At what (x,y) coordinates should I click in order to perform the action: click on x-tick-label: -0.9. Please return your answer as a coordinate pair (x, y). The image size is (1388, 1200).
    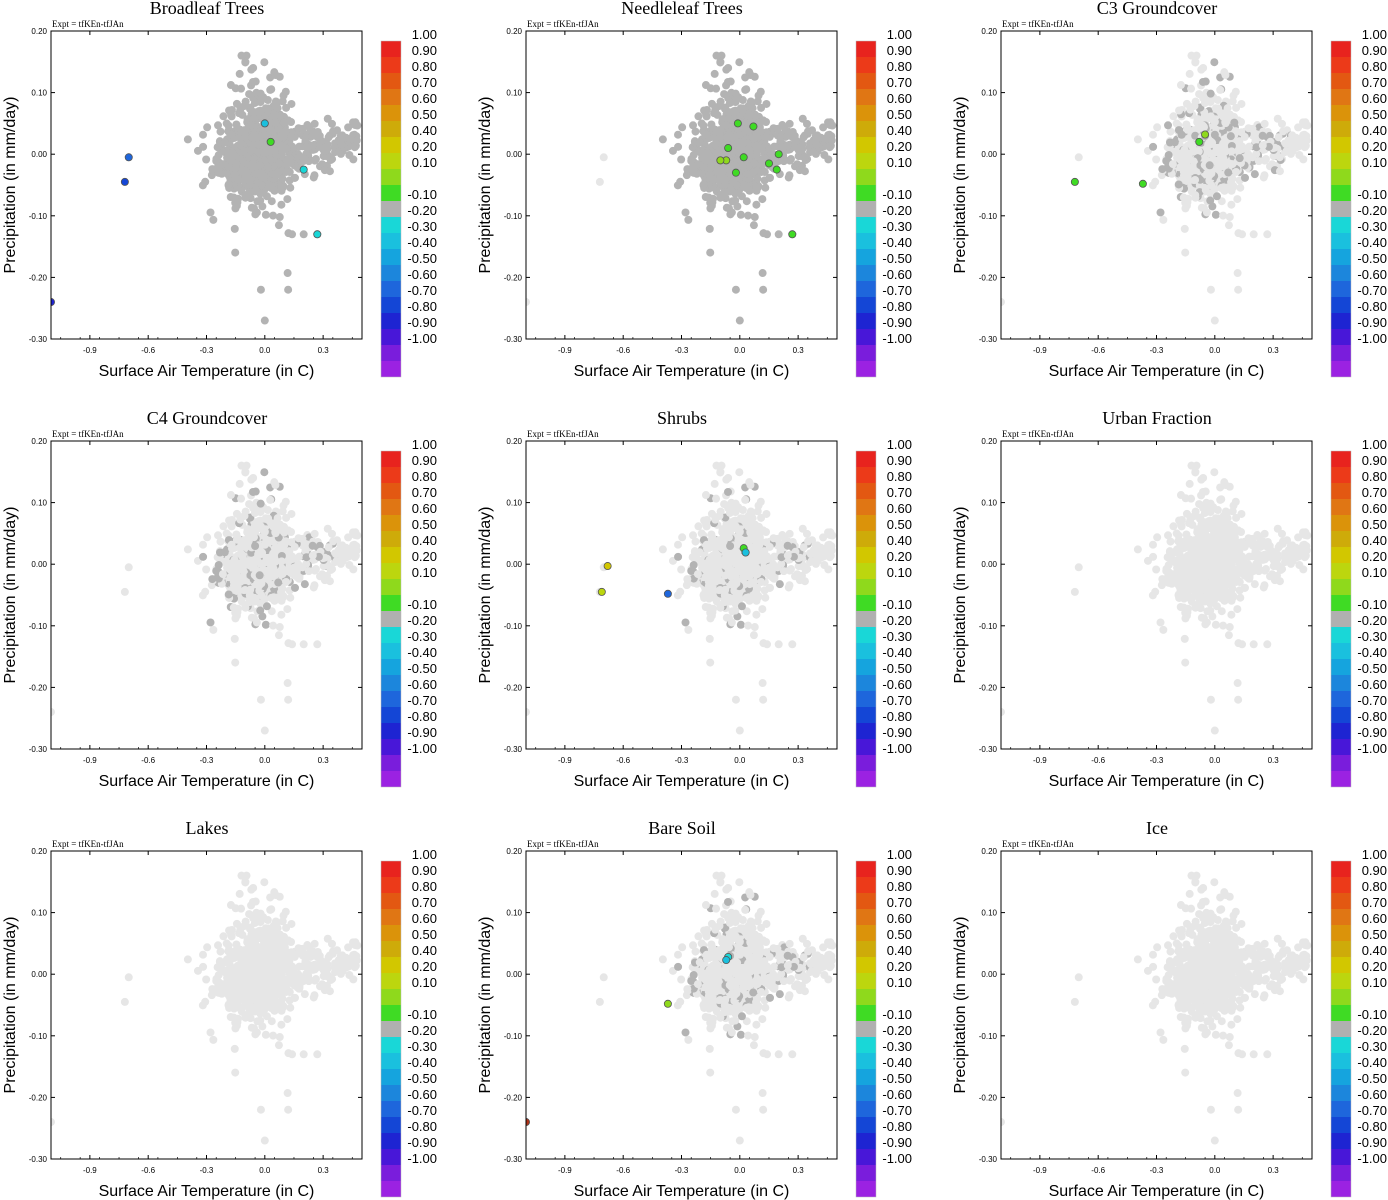
    Looking at the image, I should click on (1040, 350).